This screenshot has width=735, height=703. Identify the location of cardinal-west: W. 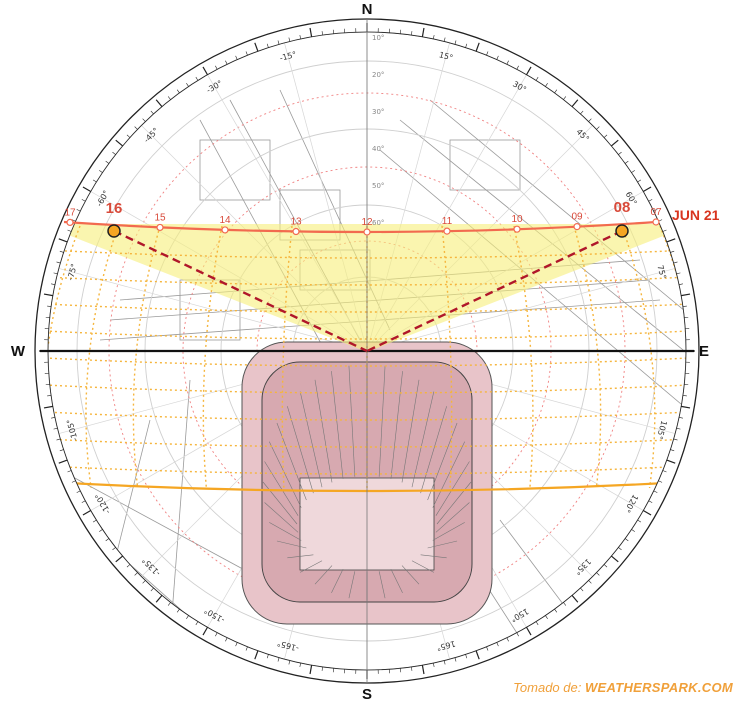
(18, 351).